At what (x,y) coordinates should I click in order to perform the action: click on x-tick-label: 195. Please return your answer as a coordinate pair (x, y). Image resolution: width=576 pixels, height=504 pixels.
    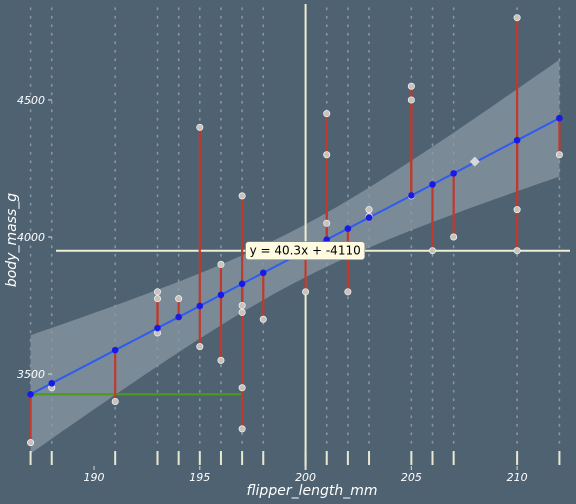
    Looking at the image, I should click on (199, 477).